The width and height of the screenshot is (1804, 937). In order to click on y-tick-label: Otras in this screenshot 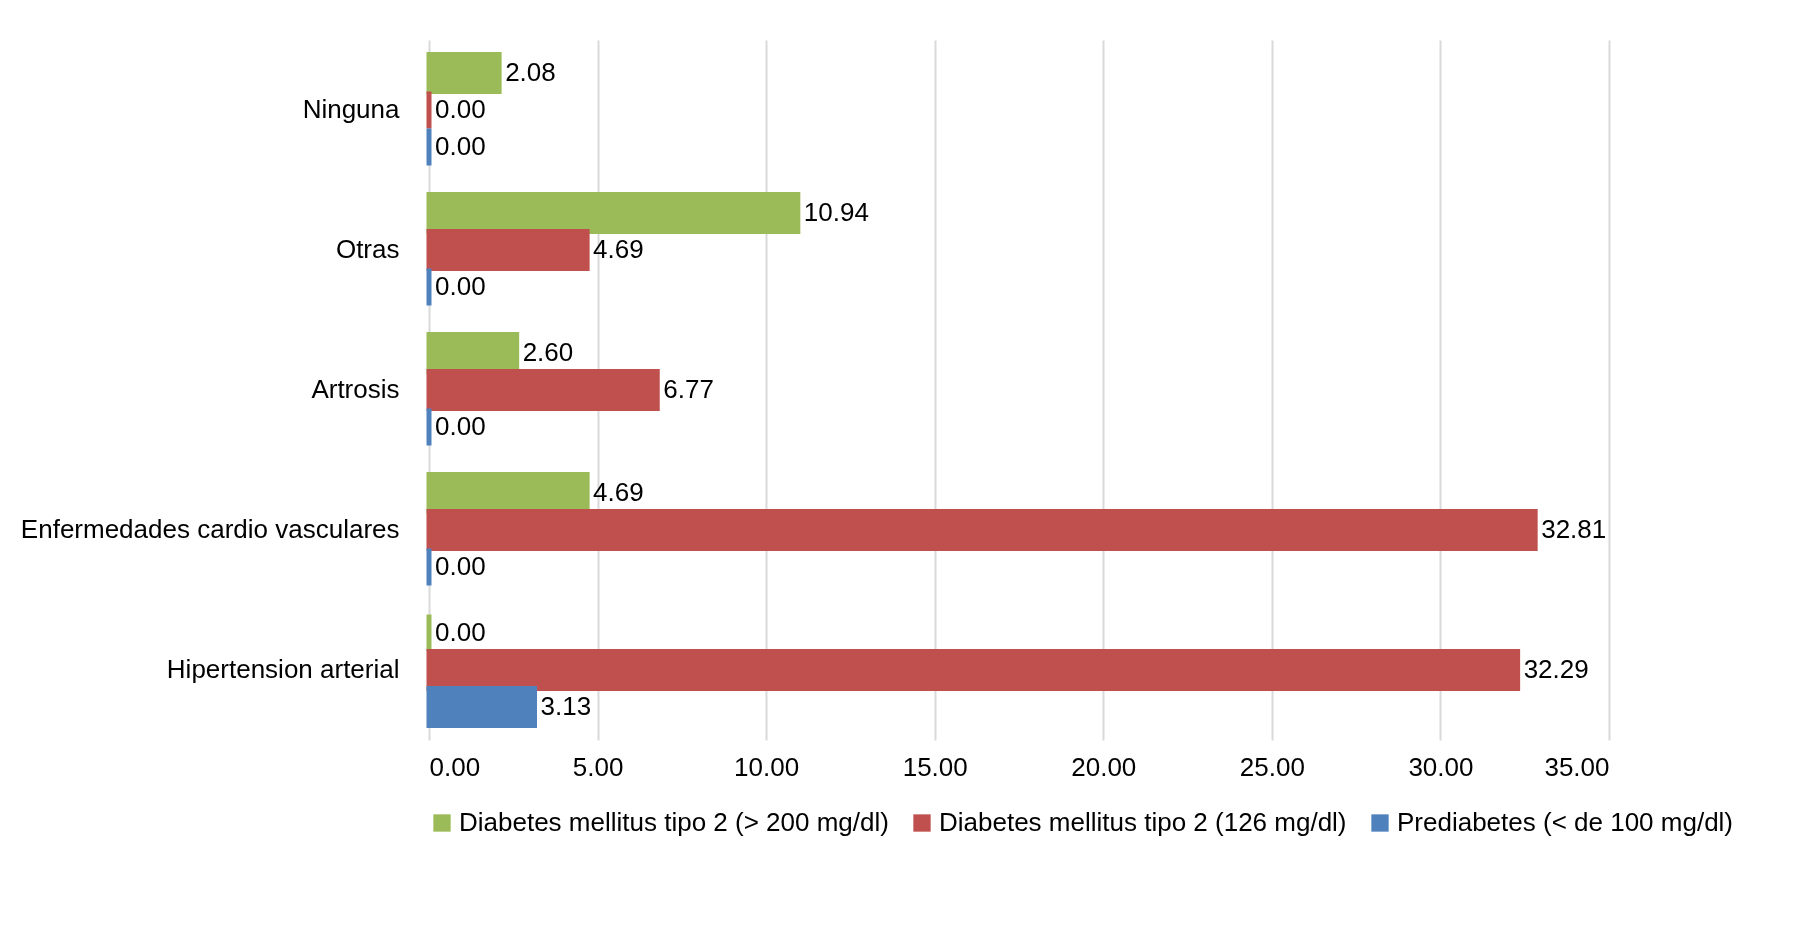, I will do `click(367, 249)`.